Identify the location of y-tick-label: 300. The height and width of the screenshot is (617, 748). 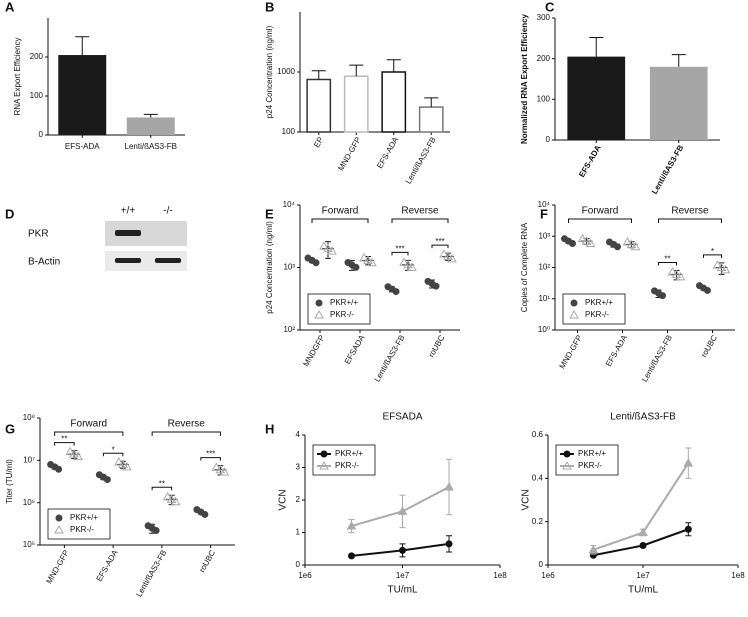
(544, 17).